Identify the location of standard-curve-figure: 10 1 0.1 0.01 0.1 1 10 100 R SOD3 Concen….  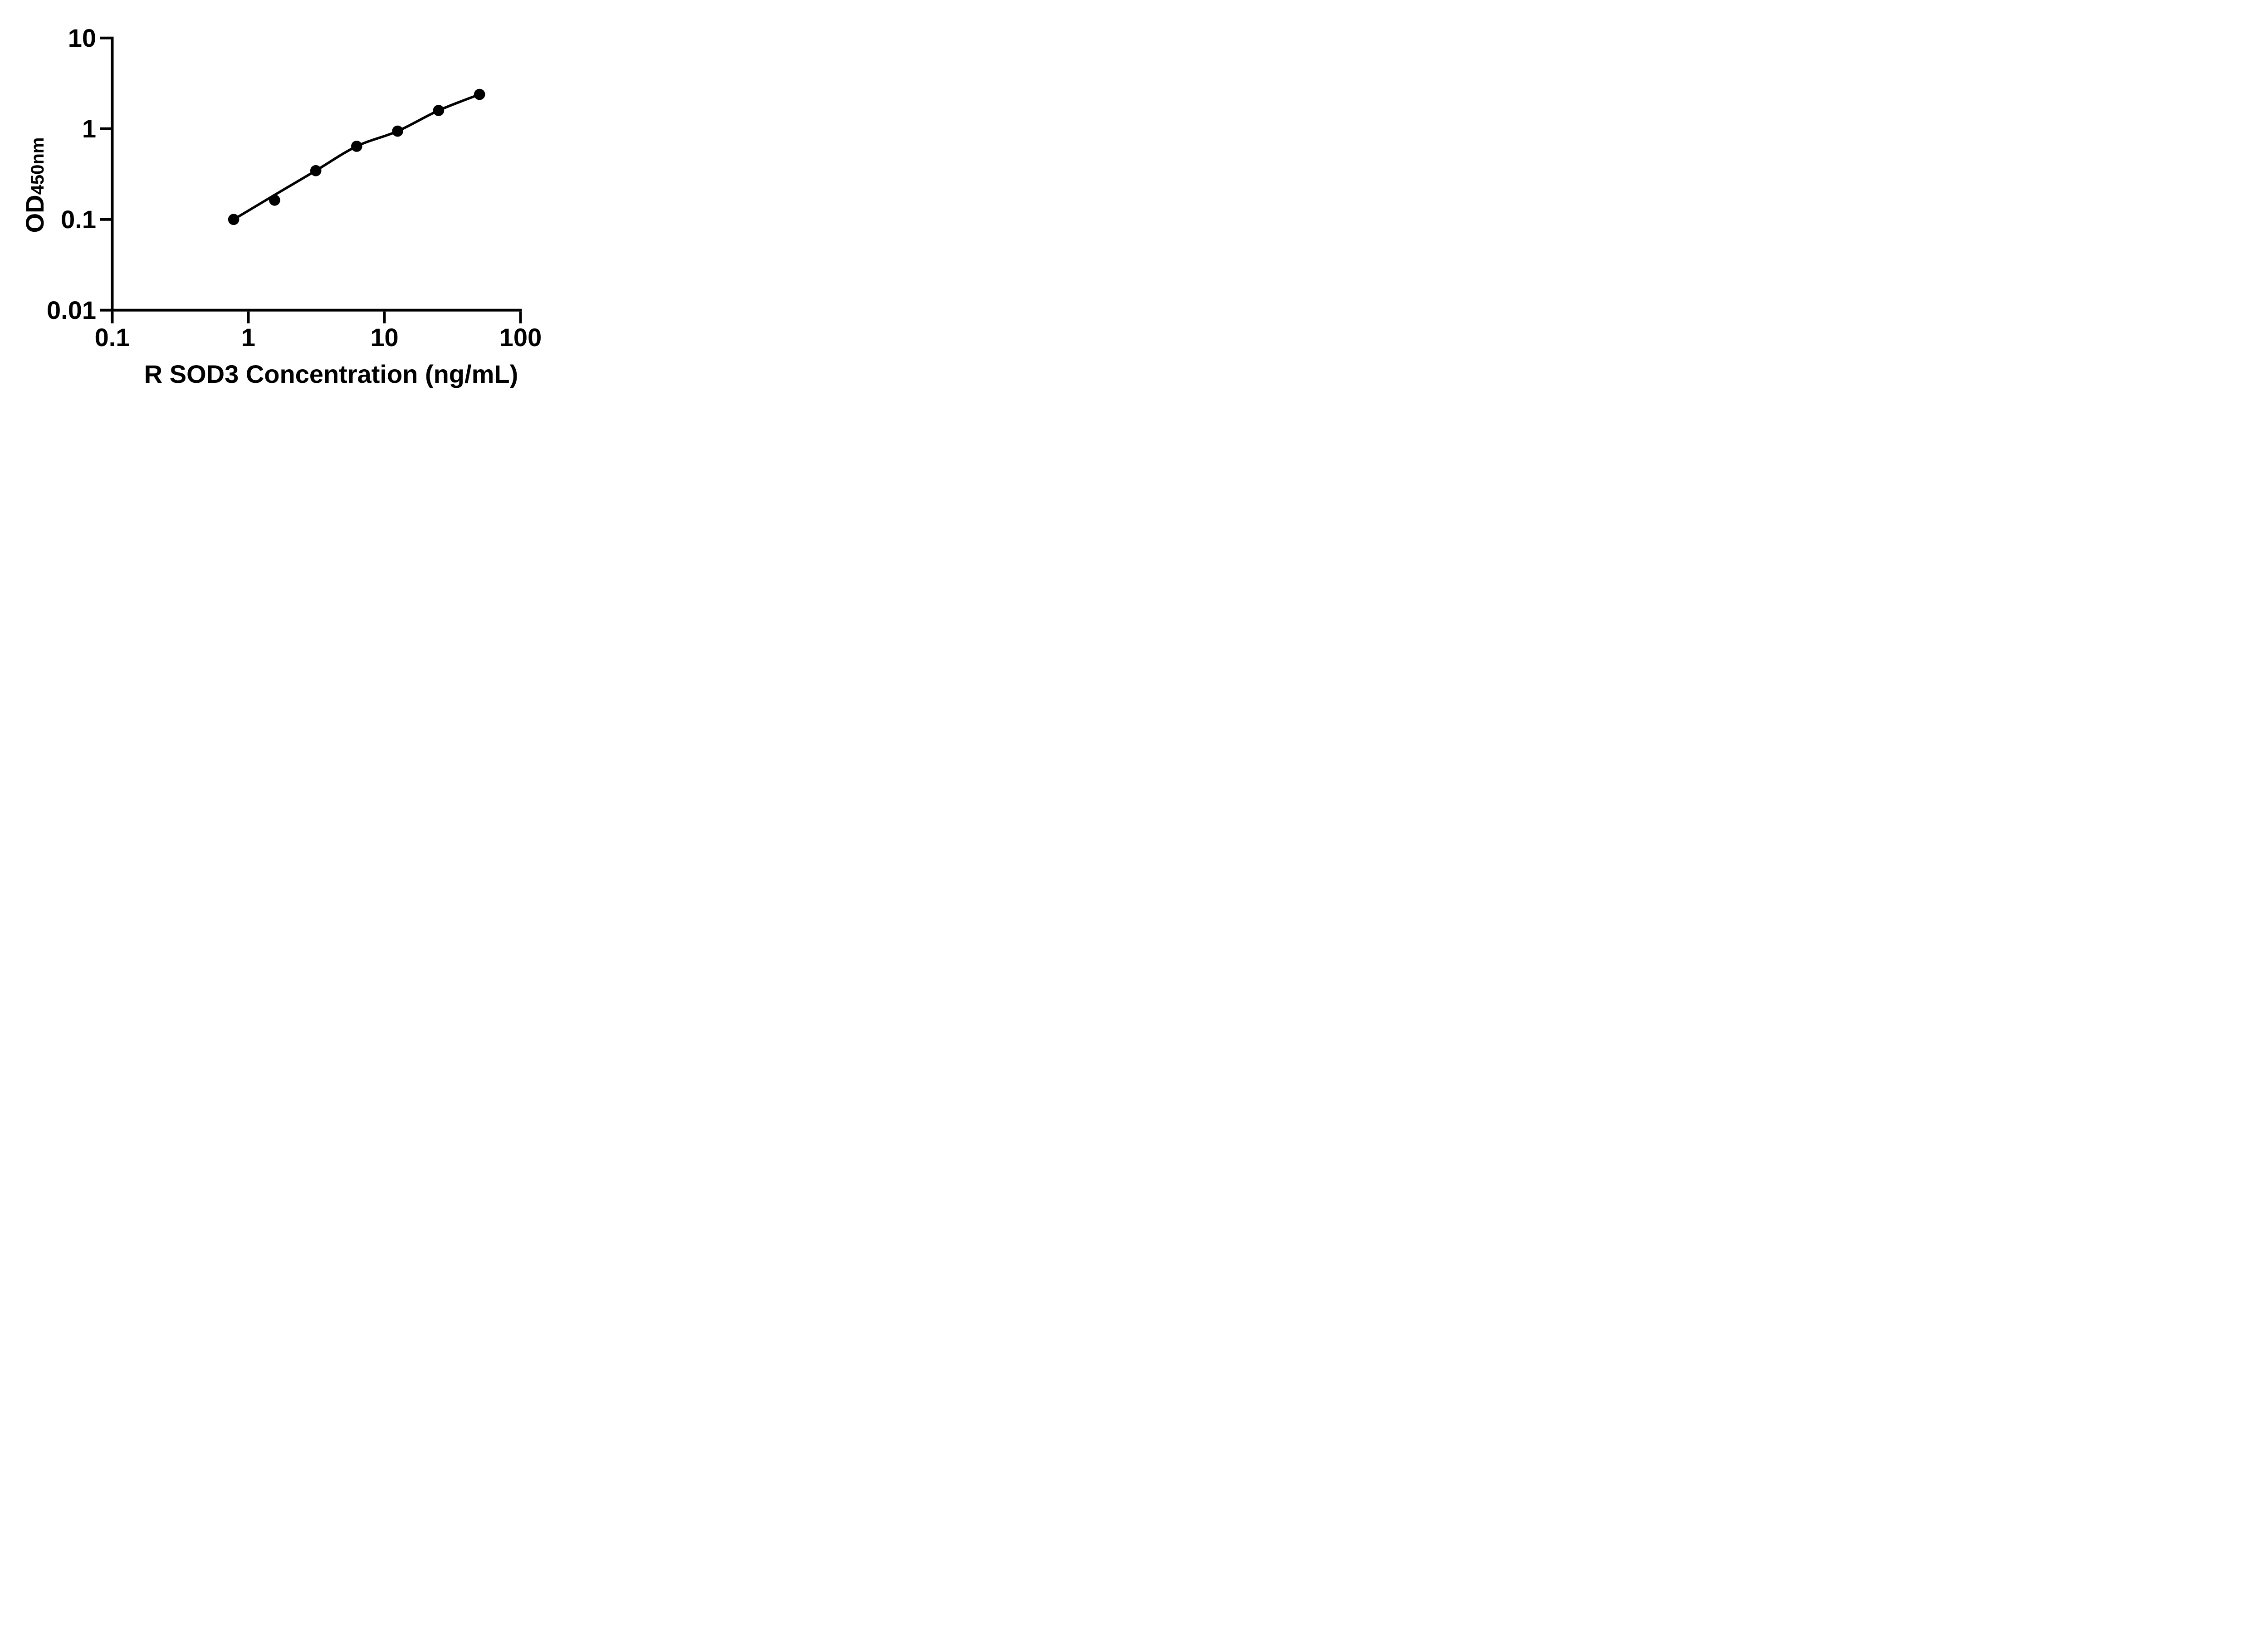
(291, 204).